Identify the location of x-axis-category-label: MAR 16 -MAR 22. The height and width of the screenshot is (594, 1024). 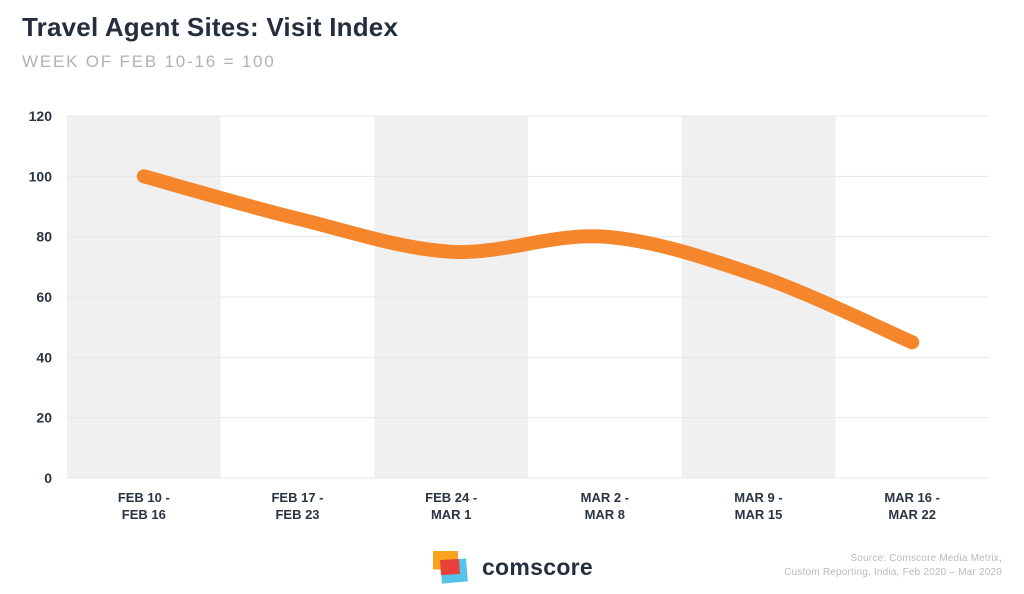
(912, 506).